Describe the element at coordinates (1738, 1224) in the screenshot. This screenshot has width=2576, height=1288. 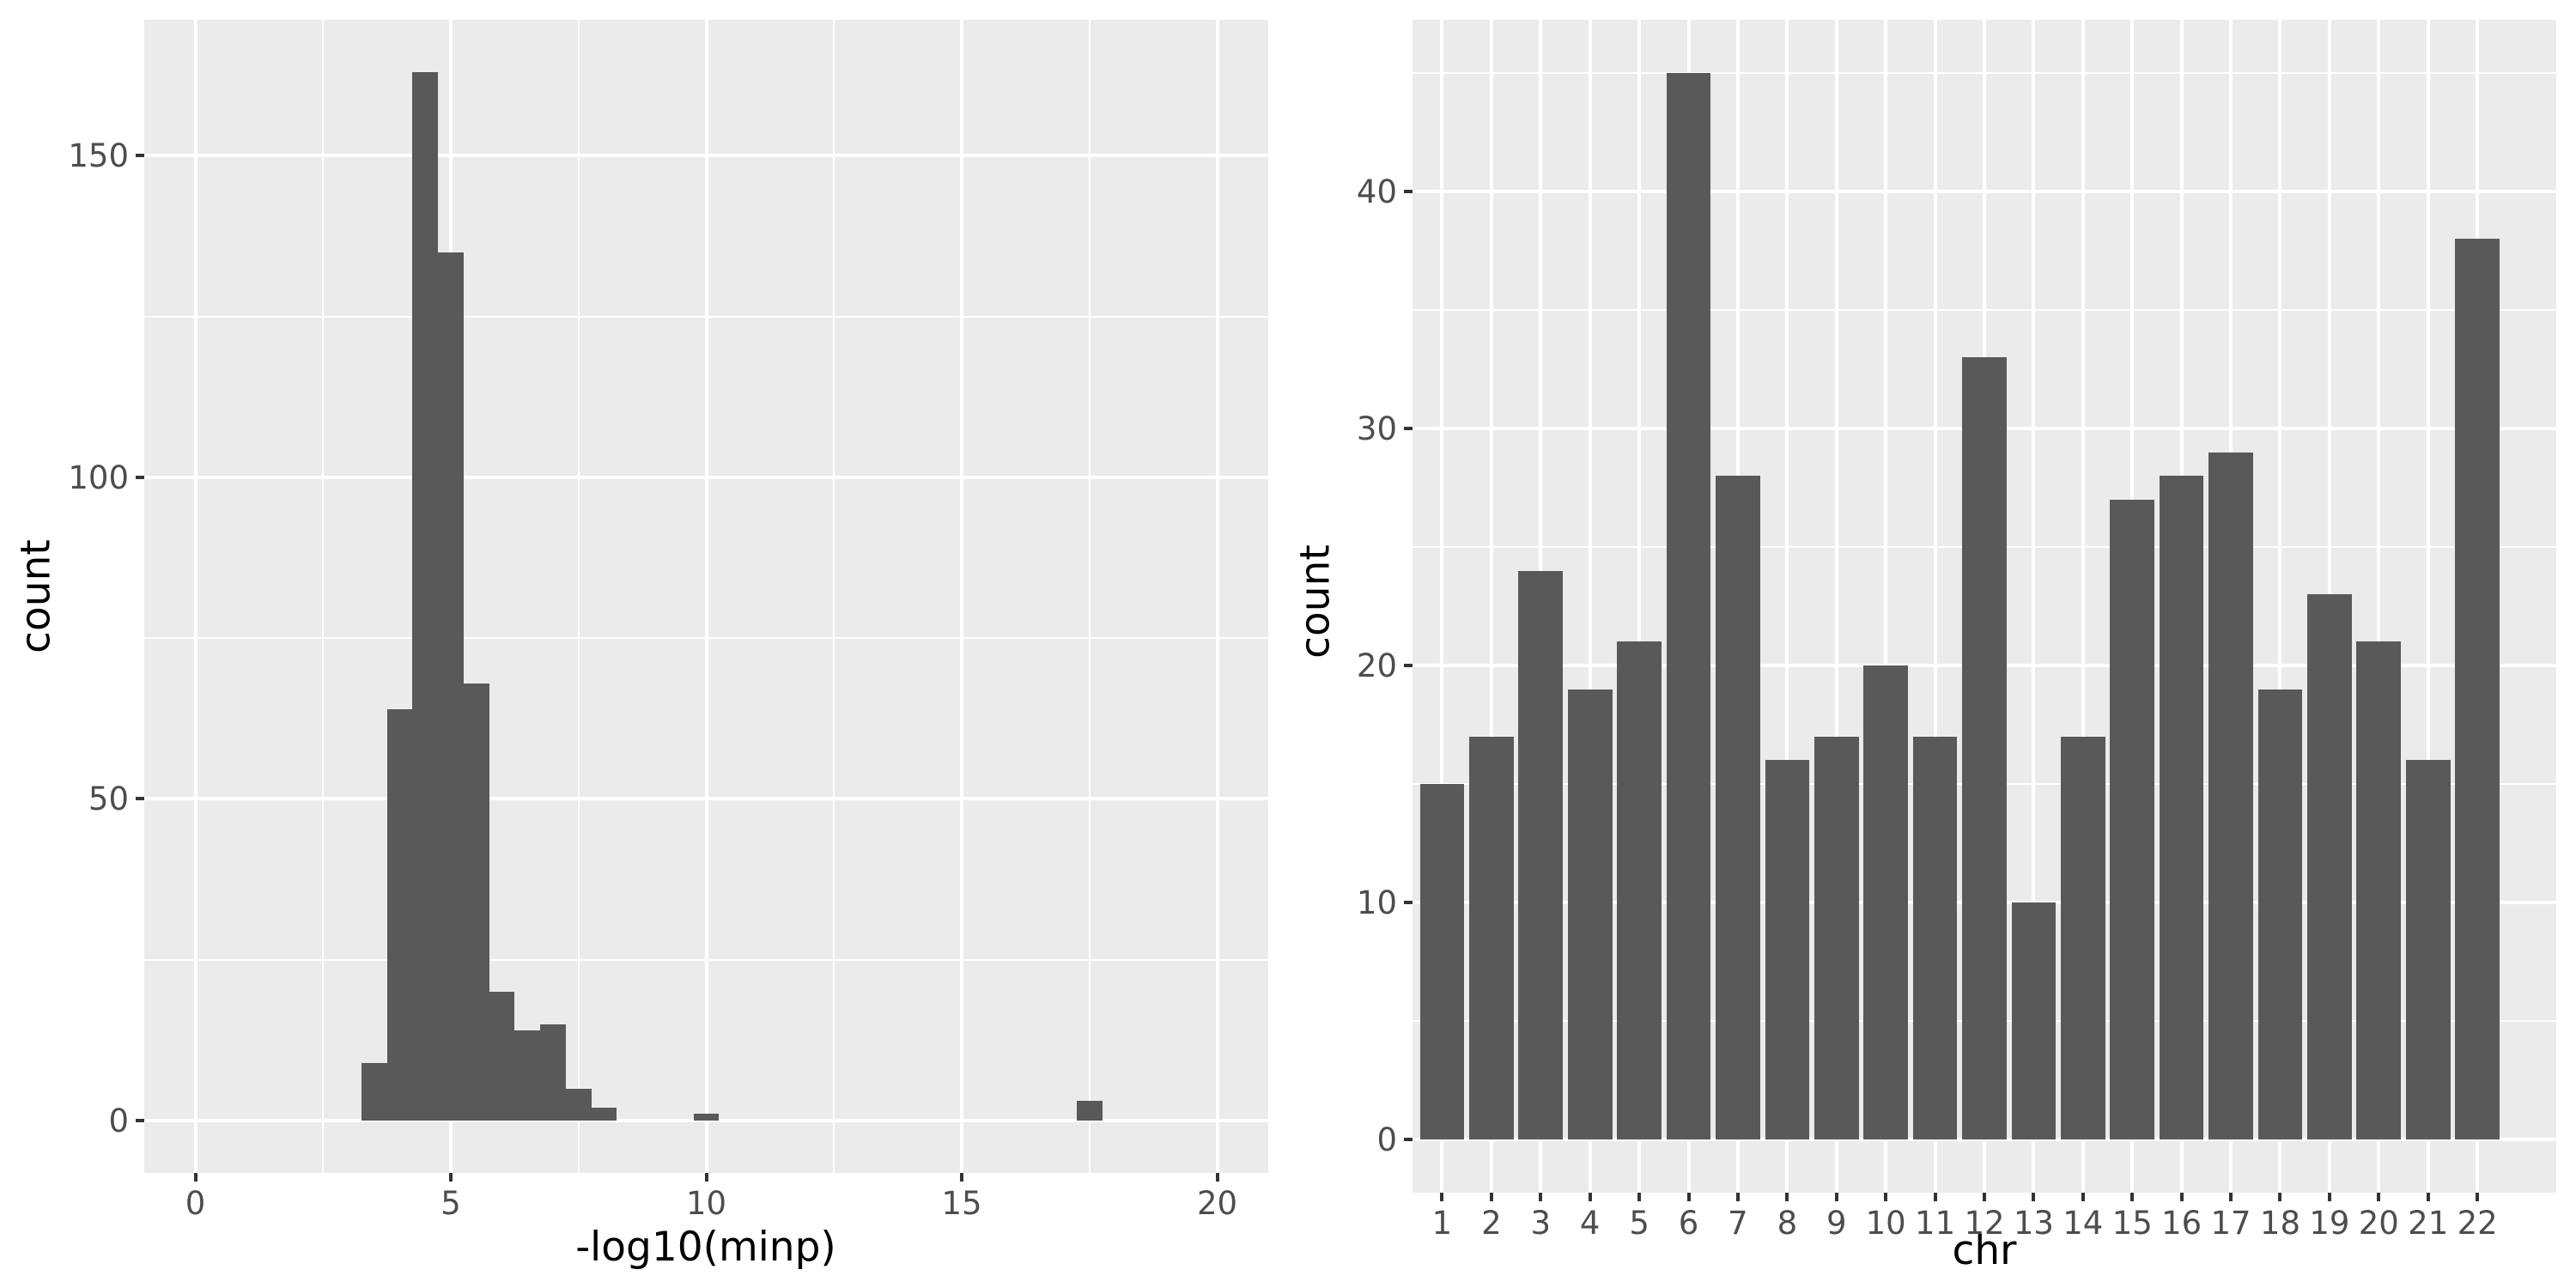
I see `right-x-tick-label: 7` at that location.